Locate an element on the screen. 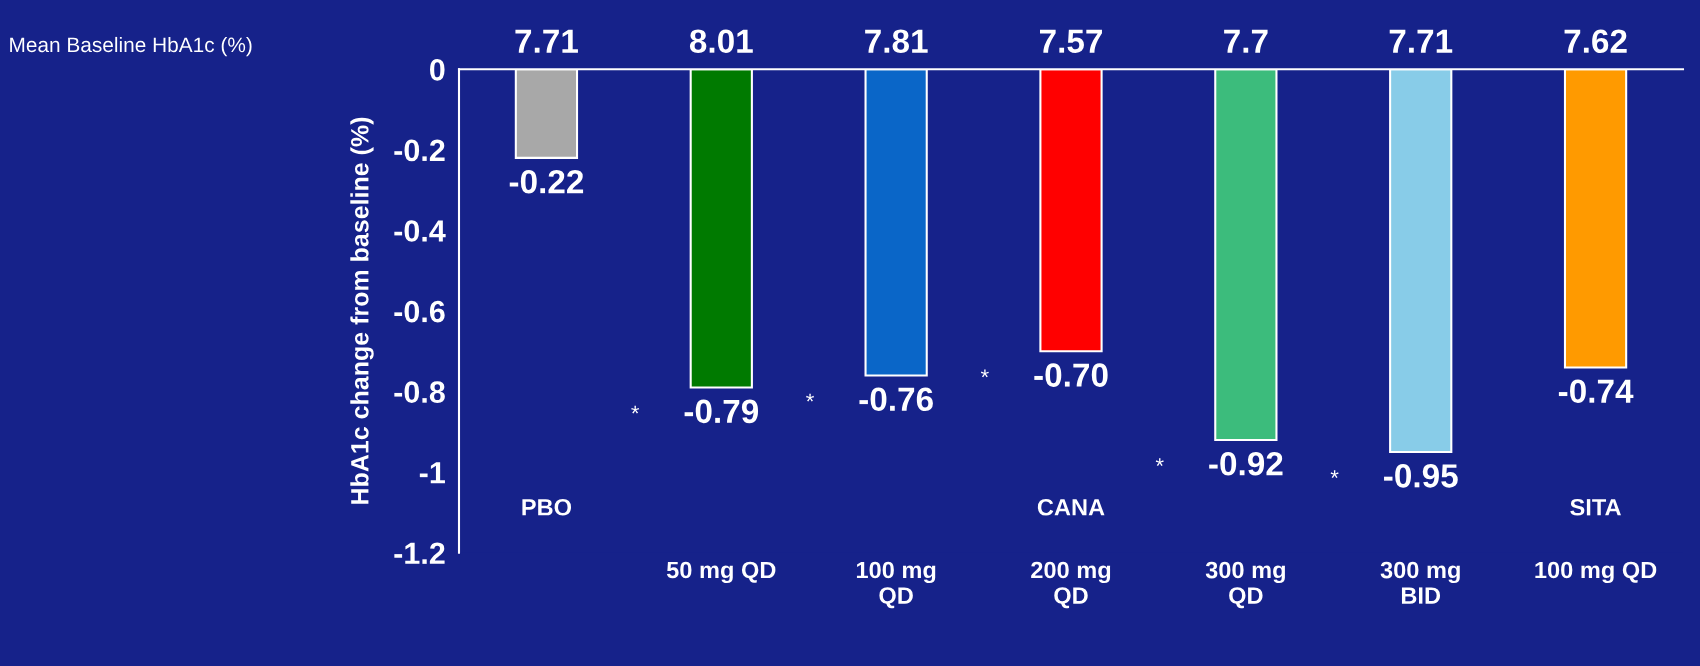 The image size is (1700, 666). x-tick-label: 300 mg QD is located at coordinates (1245, 585).